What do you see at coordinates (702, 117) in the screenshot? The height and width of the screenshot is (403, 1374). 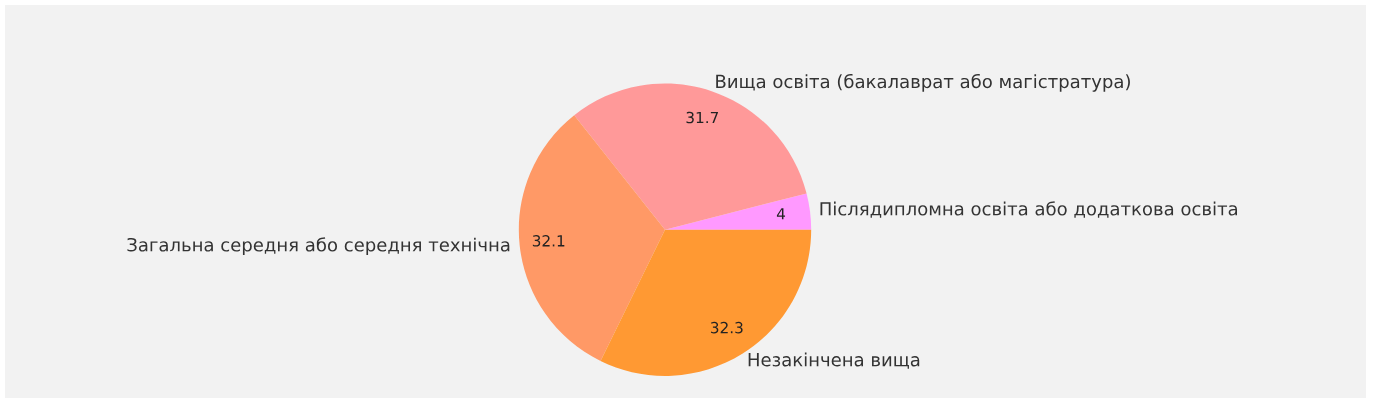 I see `data-label: 31.7` at bounding box center [702, 117].